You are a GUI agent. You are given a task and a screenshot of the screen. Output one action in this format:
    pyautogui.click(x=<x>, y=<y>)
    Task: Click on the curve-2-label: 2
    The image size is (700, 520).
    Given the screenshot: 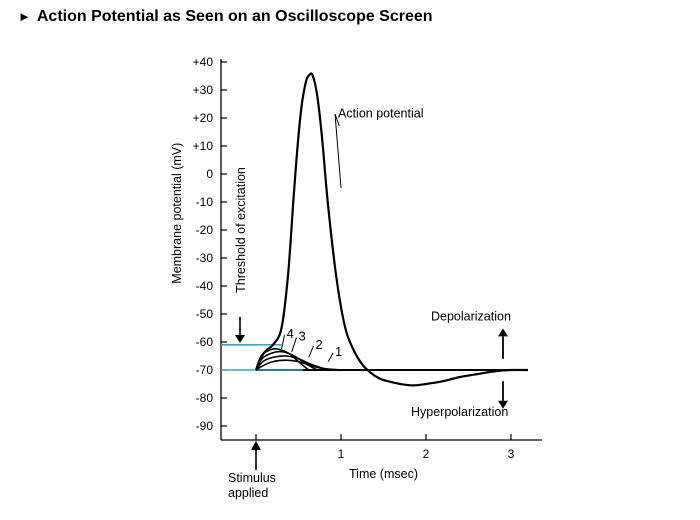 What is the action you would take?
    pyautogui.click(x=319, y=344)
    